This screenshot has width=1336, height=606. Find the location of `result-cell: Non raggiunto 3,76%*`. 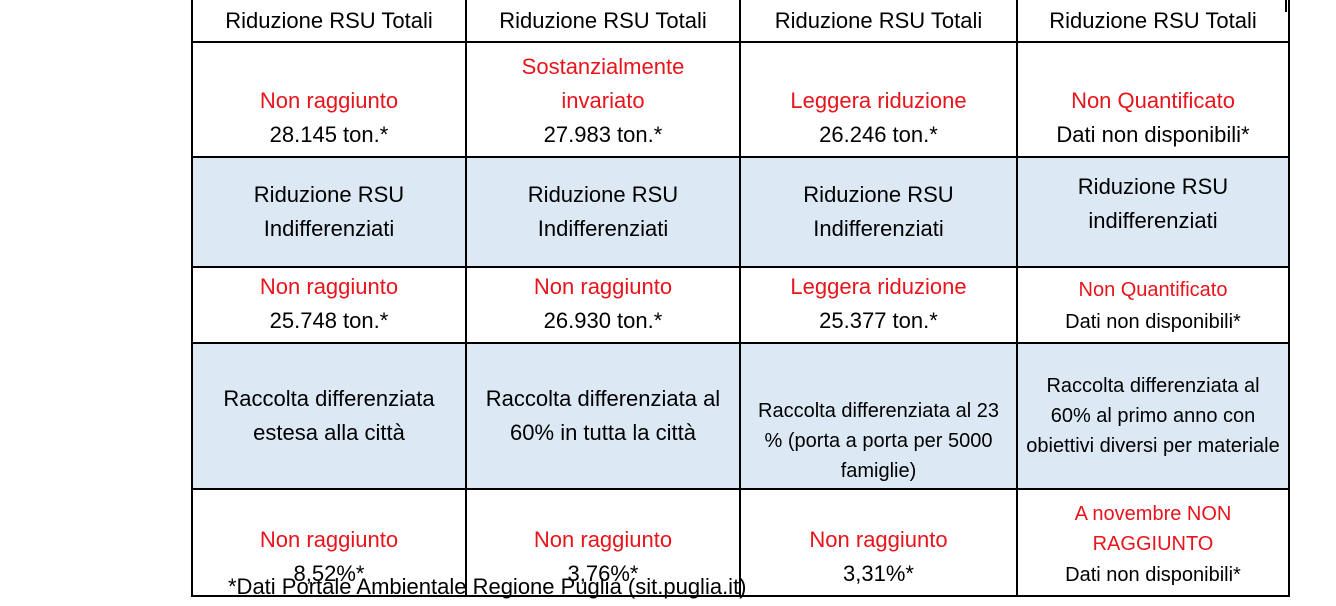

result-cell: Non raggiunto 3,76%* is located at coordinates (603, 542).